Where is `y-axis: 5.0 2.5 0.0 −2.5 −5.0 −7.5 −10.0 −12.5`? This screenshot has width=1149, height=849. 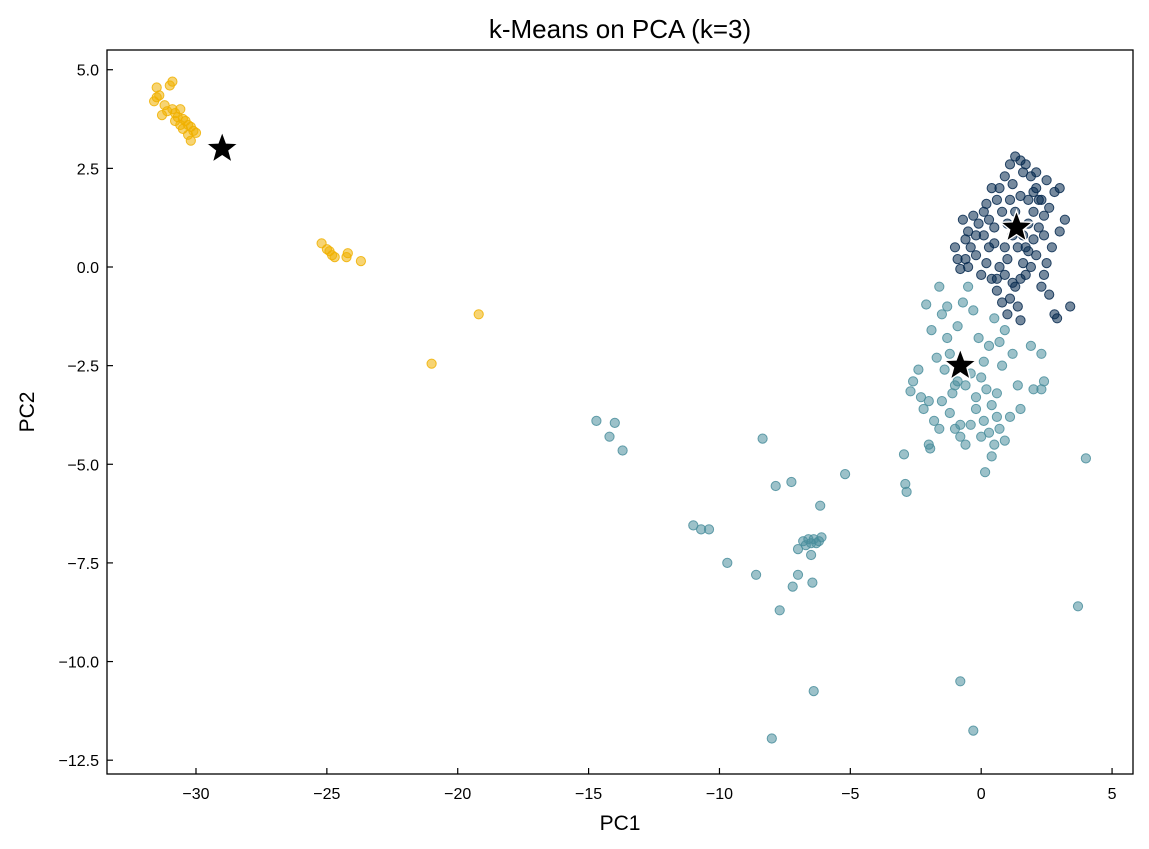
y-axis: 5.0 2.5 0.0 −2.5 −5.0 −7.5 −10.0 −12.5 is located at coordinates (86, 416).